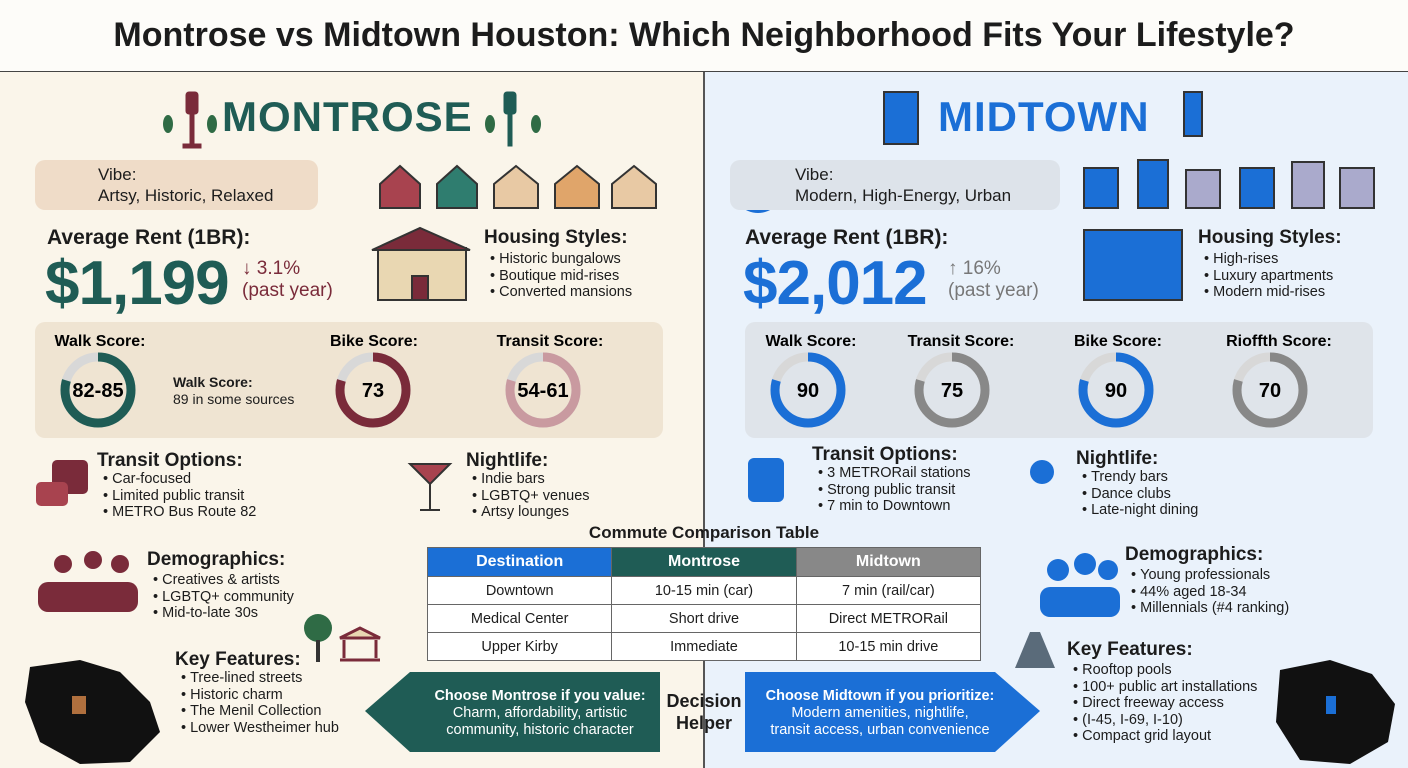  Describe the element at coordinates (185, 185) in the screenshot. I see `vibe: Vibe: Artsy, Historic, Relaxed` at that location.